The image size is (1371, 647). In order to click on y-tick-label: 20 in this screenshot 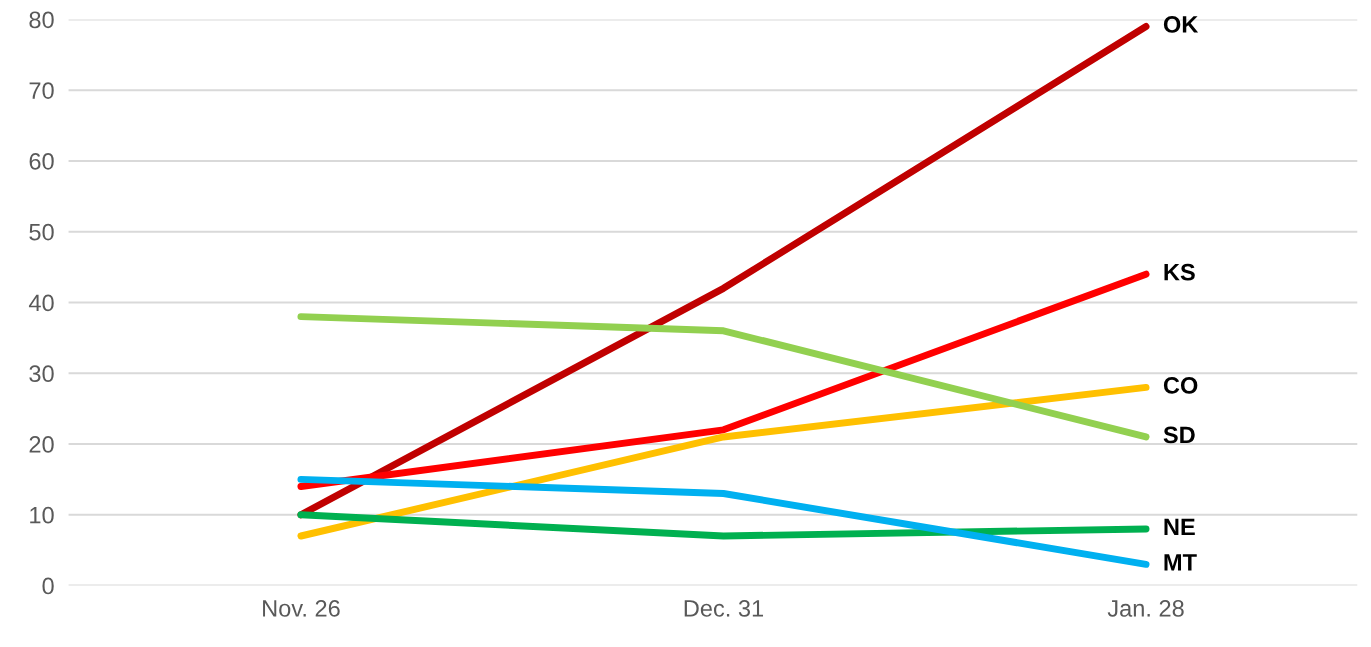, I will do `click(41, 444)`.